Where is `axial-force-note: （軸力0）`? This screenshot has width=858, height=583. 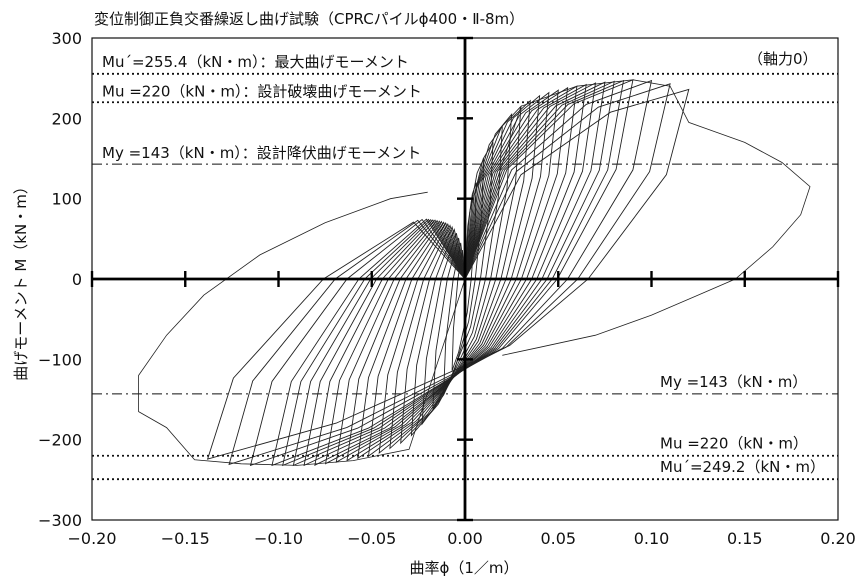 axial-force-note: （軸力0） is located at coordinates (783, 59).